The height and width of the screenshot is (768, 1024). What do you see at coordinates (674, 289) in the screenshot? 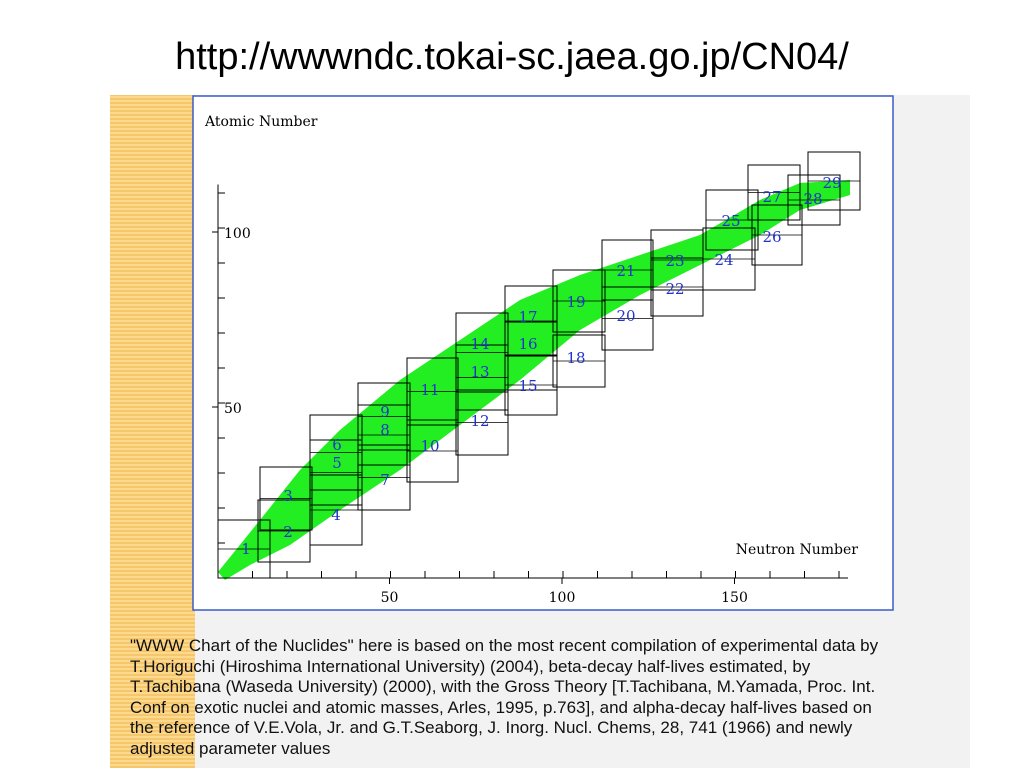
I see `region-label: 22` at bounding box center [674, 289].